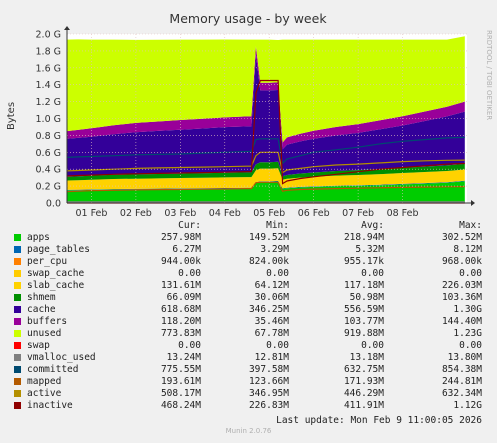  What do you see at coordinates (467, 309) in the screenshot?
I see `legend-max-value: 1.30G` at bounding box center [467, 309].